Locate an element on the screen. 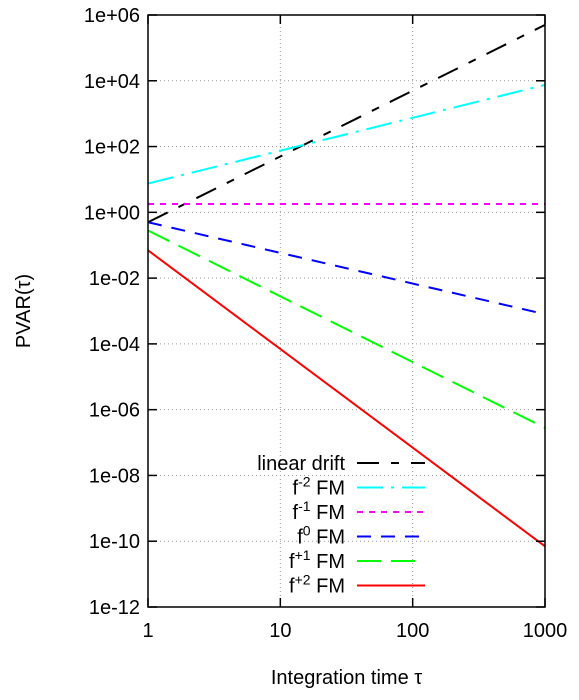 The height and width of the screenshot is (700, 579). x-tick-label: 10 is located at coordinates (280, 631).